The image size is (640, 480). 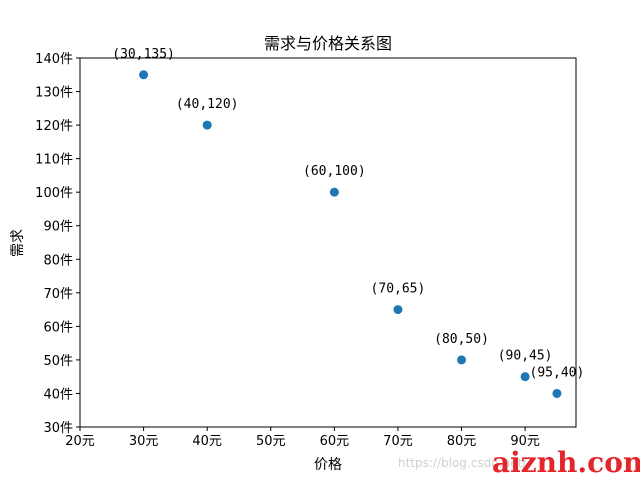 What do you see at coordinates (328, 465) in the screenshot?
I see `x-axis-label: 价格` at bounding box center [328, 465].